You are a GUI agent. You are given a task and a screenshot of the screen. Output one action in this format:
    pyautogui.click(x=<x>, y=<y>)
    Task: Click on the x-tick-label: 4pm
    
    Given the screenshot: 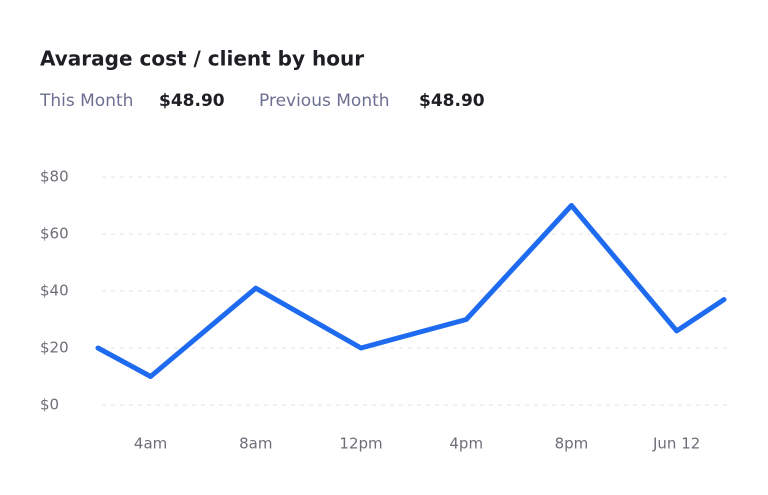 What is the action you would take?
    pyautogui.click(x=466, y=444)
    